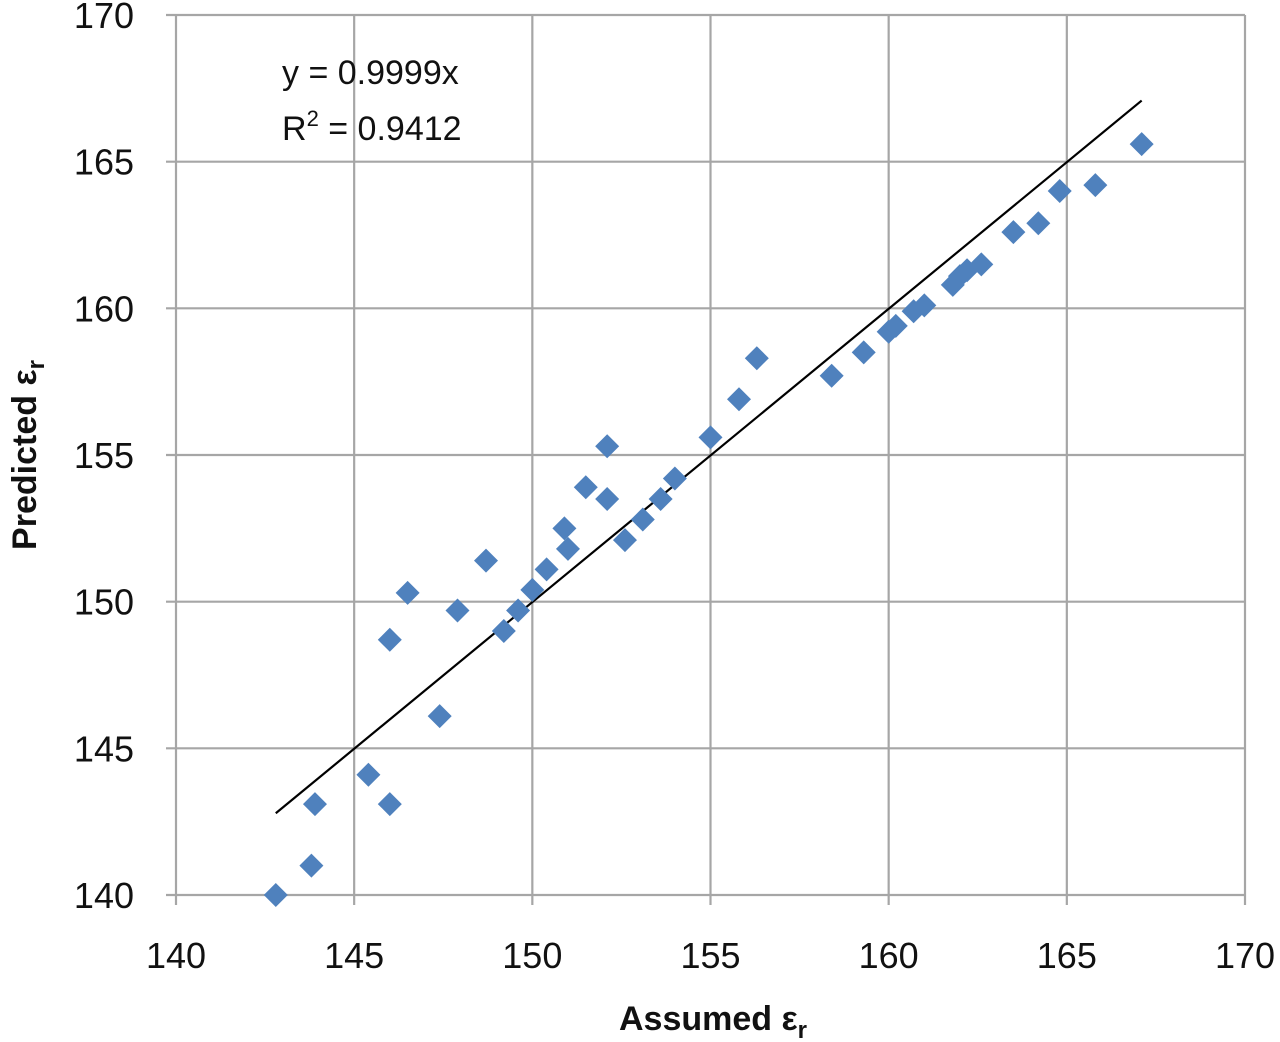 This screenshot has width=1280, height=1042. What do you see at coordinates (104, 895) in the screenshot?
I see `y-tick-label: 140` at bounding box center [104, 895].